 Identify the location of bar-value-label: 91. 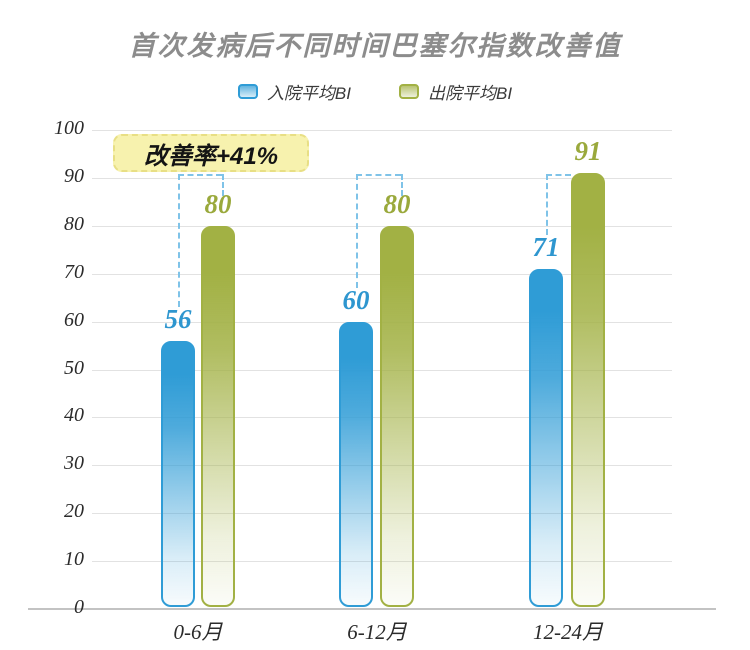
(588, 151).